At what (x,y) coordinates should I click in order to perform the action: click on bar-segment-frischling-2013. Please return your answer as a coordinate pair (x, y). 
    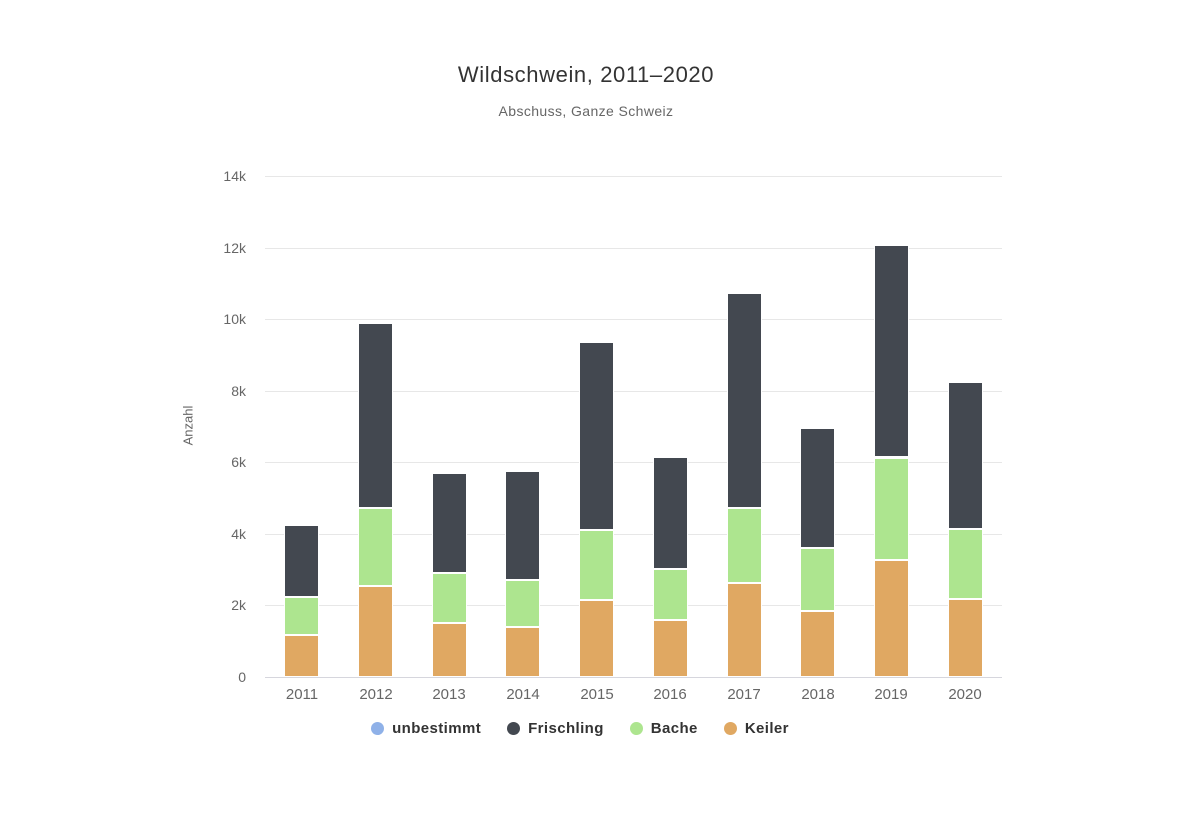
    Looking at the image, I should click on (449, 523).